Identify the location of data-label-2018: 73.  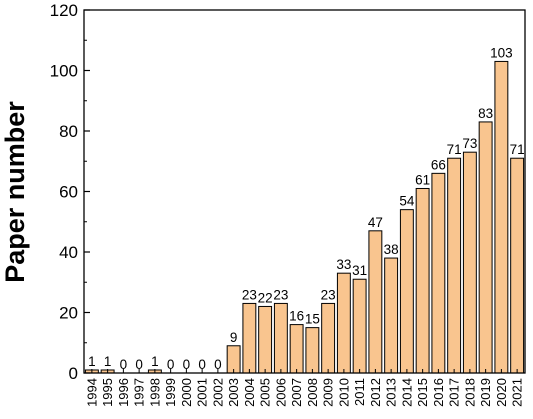
(469, 143).